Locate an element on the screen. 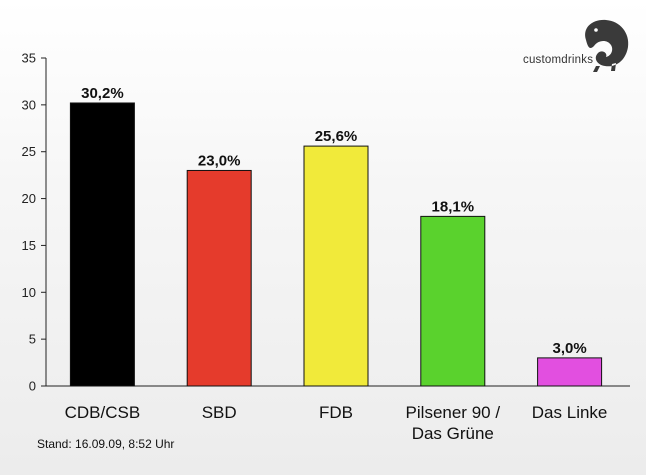 The height and width of the screenshot is (475, 646). bar-value-label: 23,0% is located at coordinates (219, 160).